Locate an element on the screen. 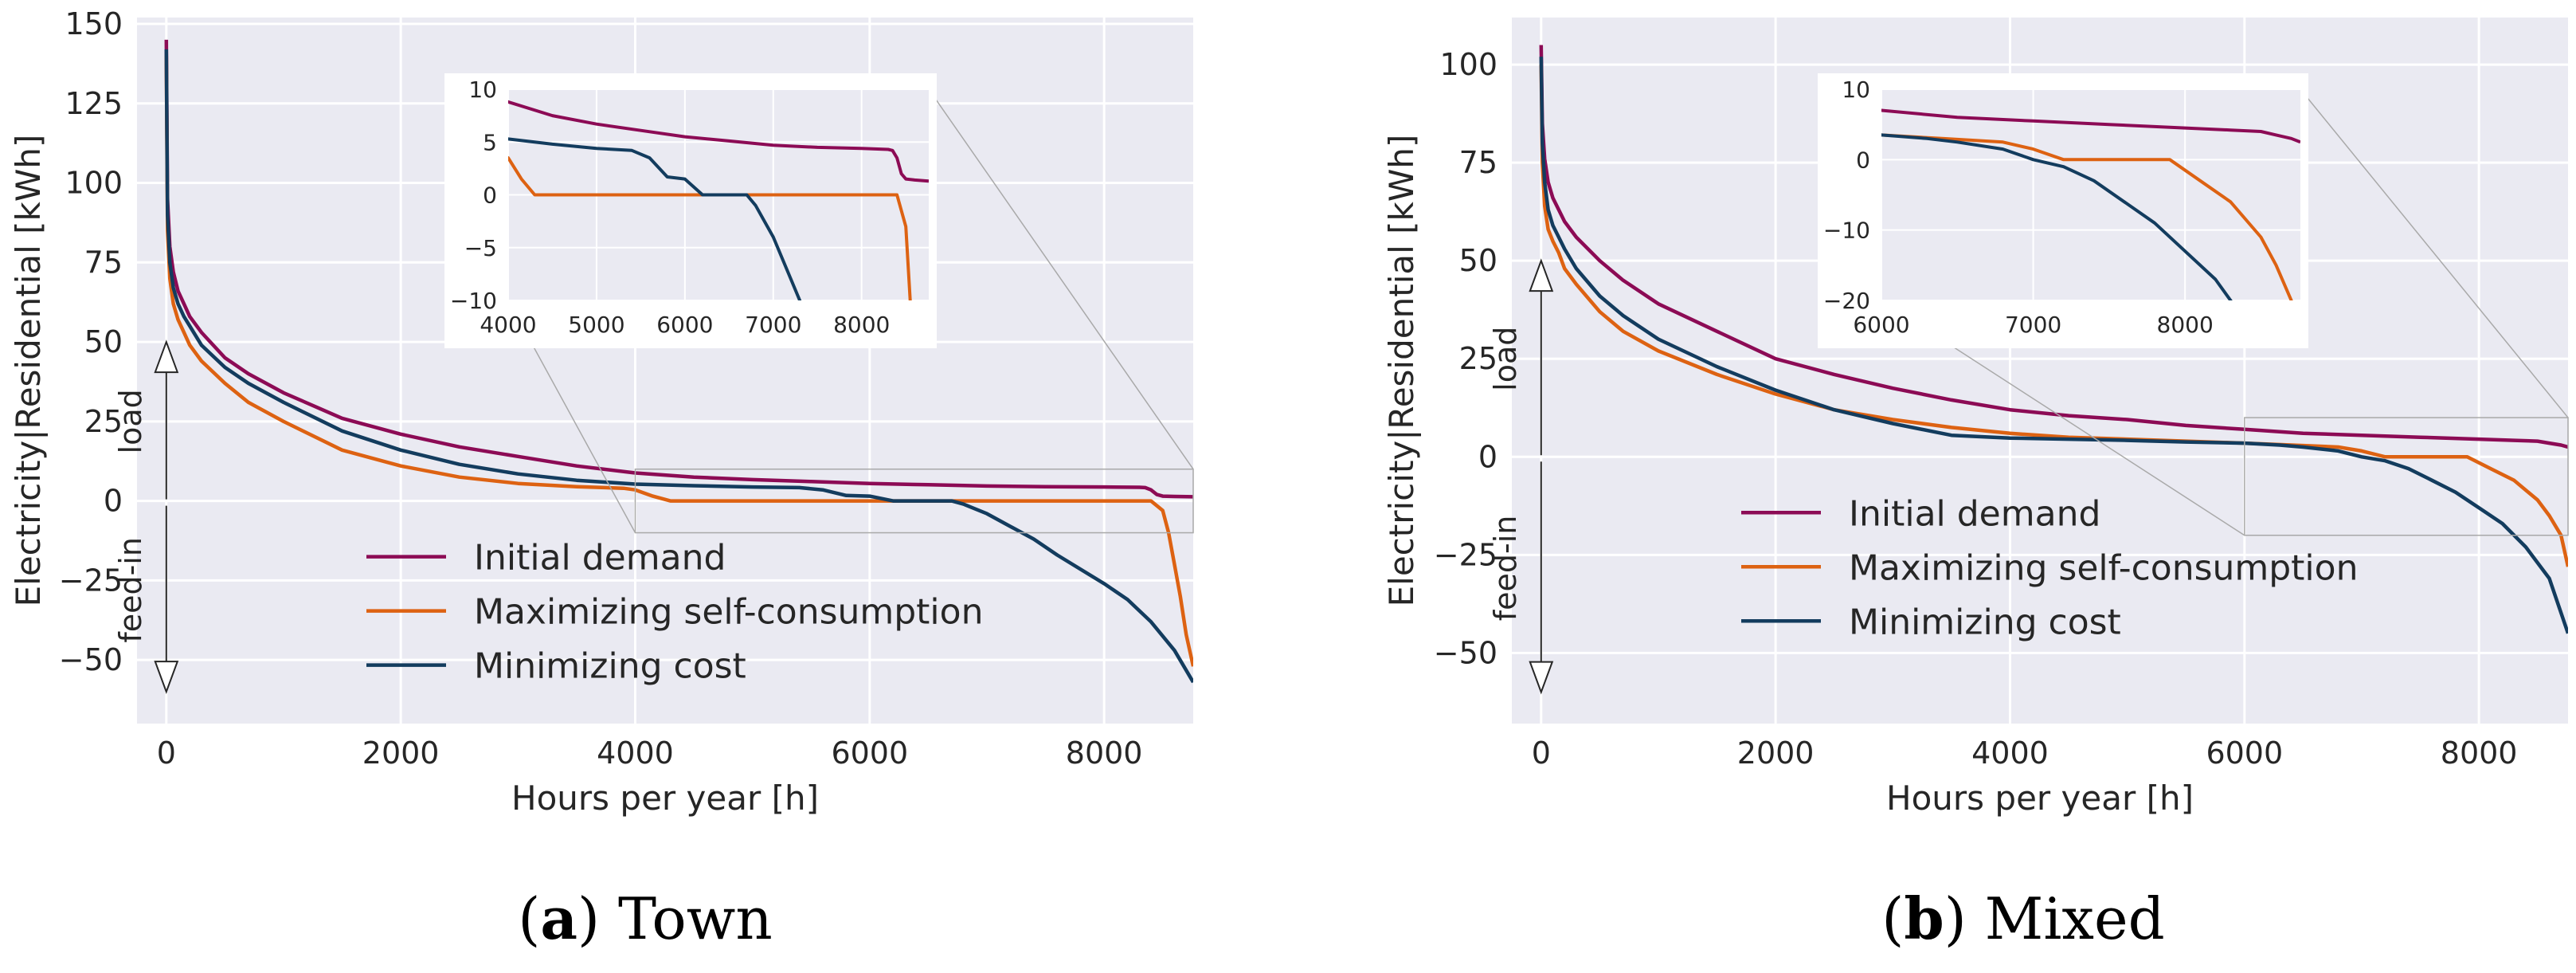  caption-letter: a is located at coordinates (558, 918).